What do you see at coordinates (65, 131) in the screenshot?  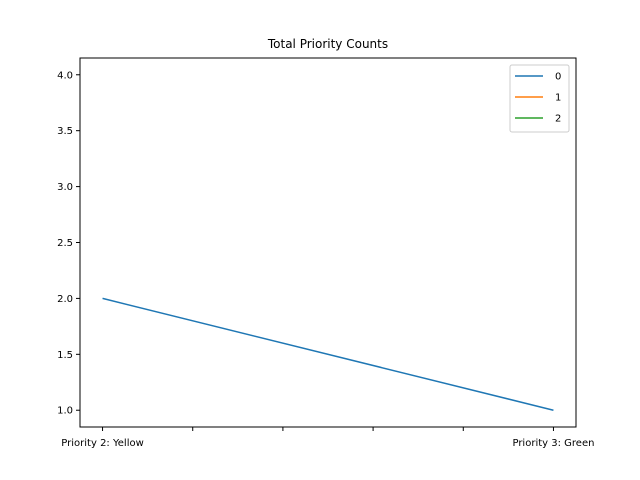 I see `y-tick-label: 3.5` at bounding box center [65, 131].